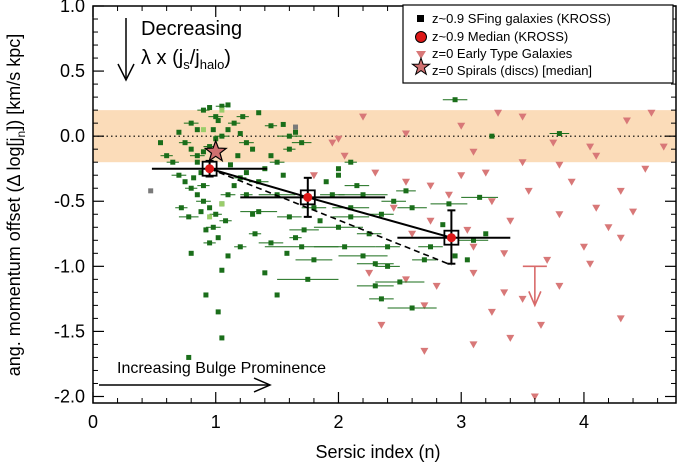 The width and height of the screenshot is (680, 466). Describe the element at coordinates (512, 70) in the screenshot. I see `legend-label-spirals: z=0 Spirals (discs) [median]` at that location.